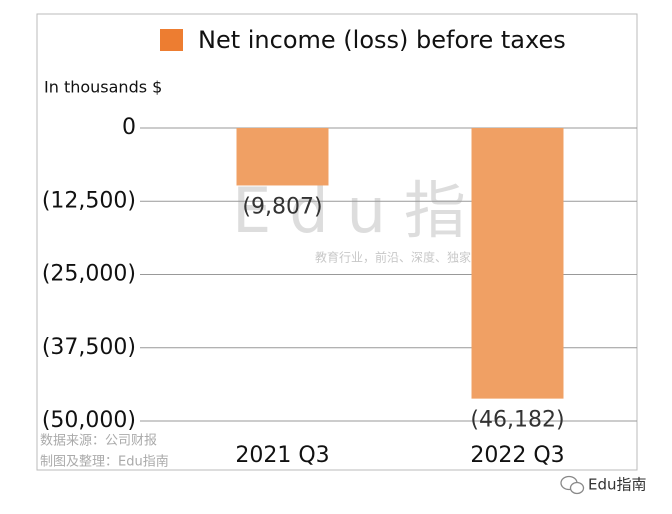  I want to click on legend-swatch, so click(171, 40).